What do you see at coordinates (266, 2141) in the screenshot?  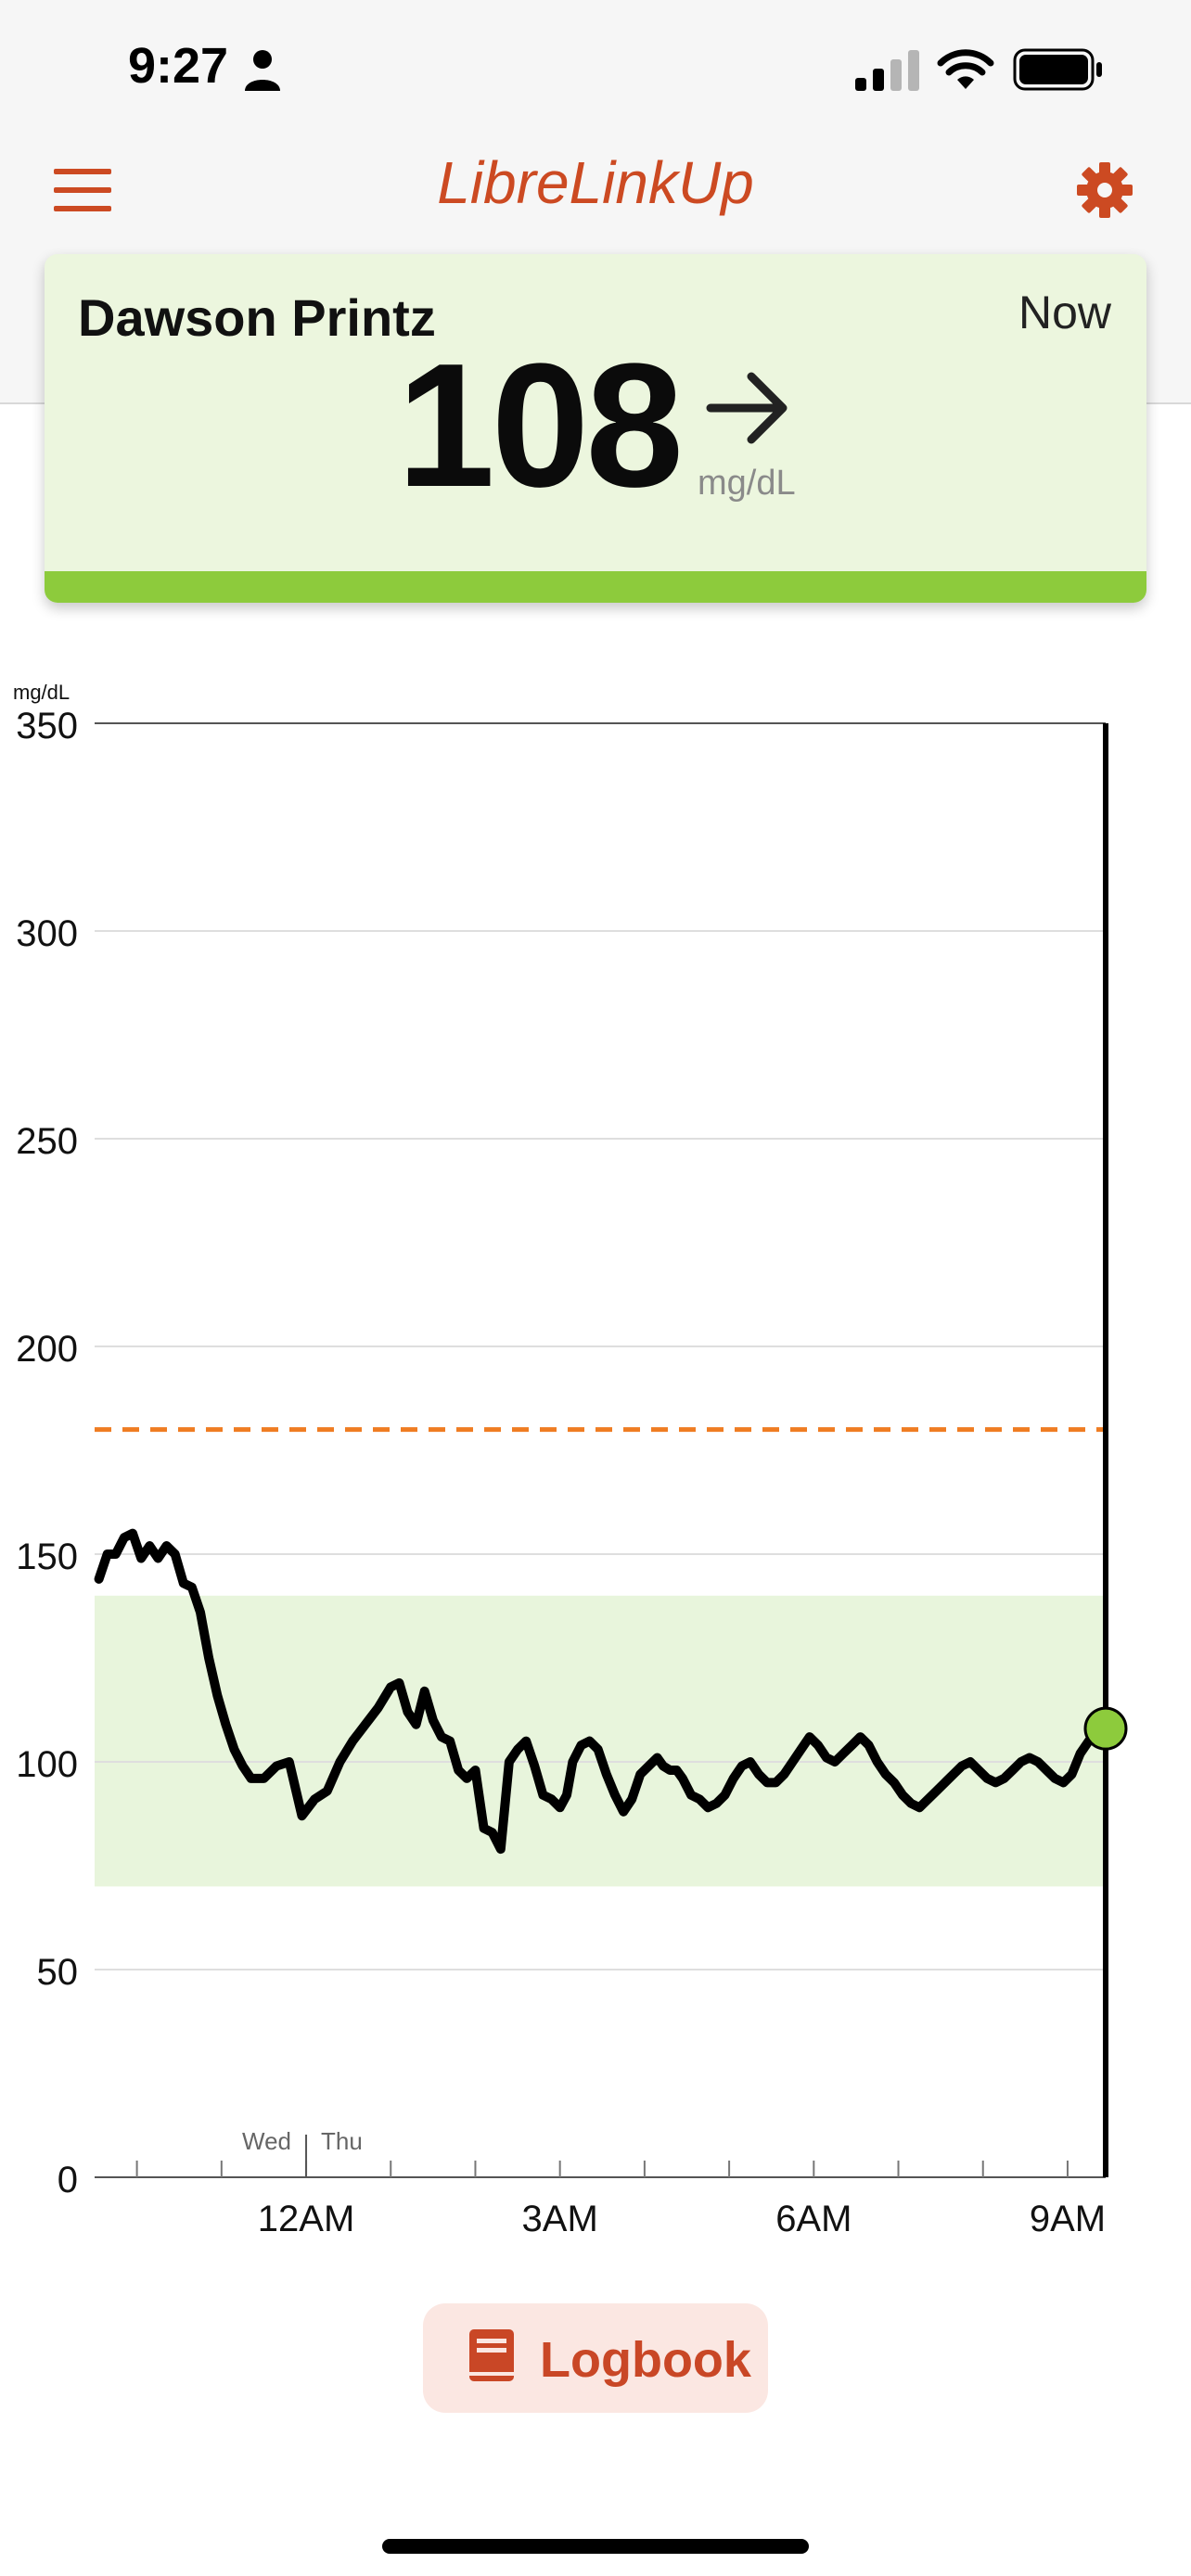 I see `day-label-previous: Wed` at bounding box center [266, 2141].